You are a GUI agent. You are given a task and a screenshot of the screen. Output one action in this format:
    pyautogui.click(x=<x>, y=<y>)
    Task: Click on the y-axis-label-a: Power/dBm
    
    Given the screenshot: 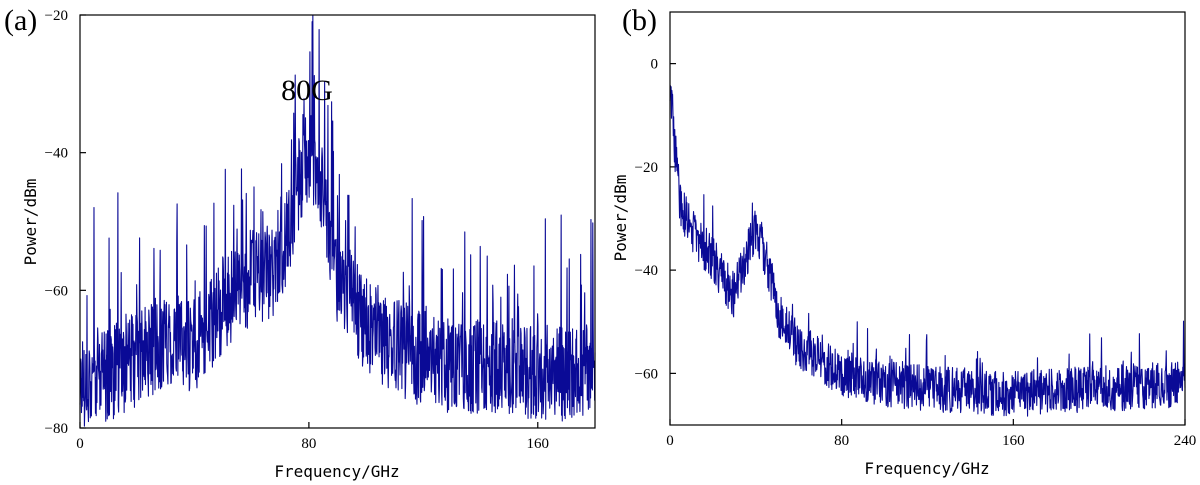 What is the action you would take?
    pyautogui.click(x=30, y=222)
    